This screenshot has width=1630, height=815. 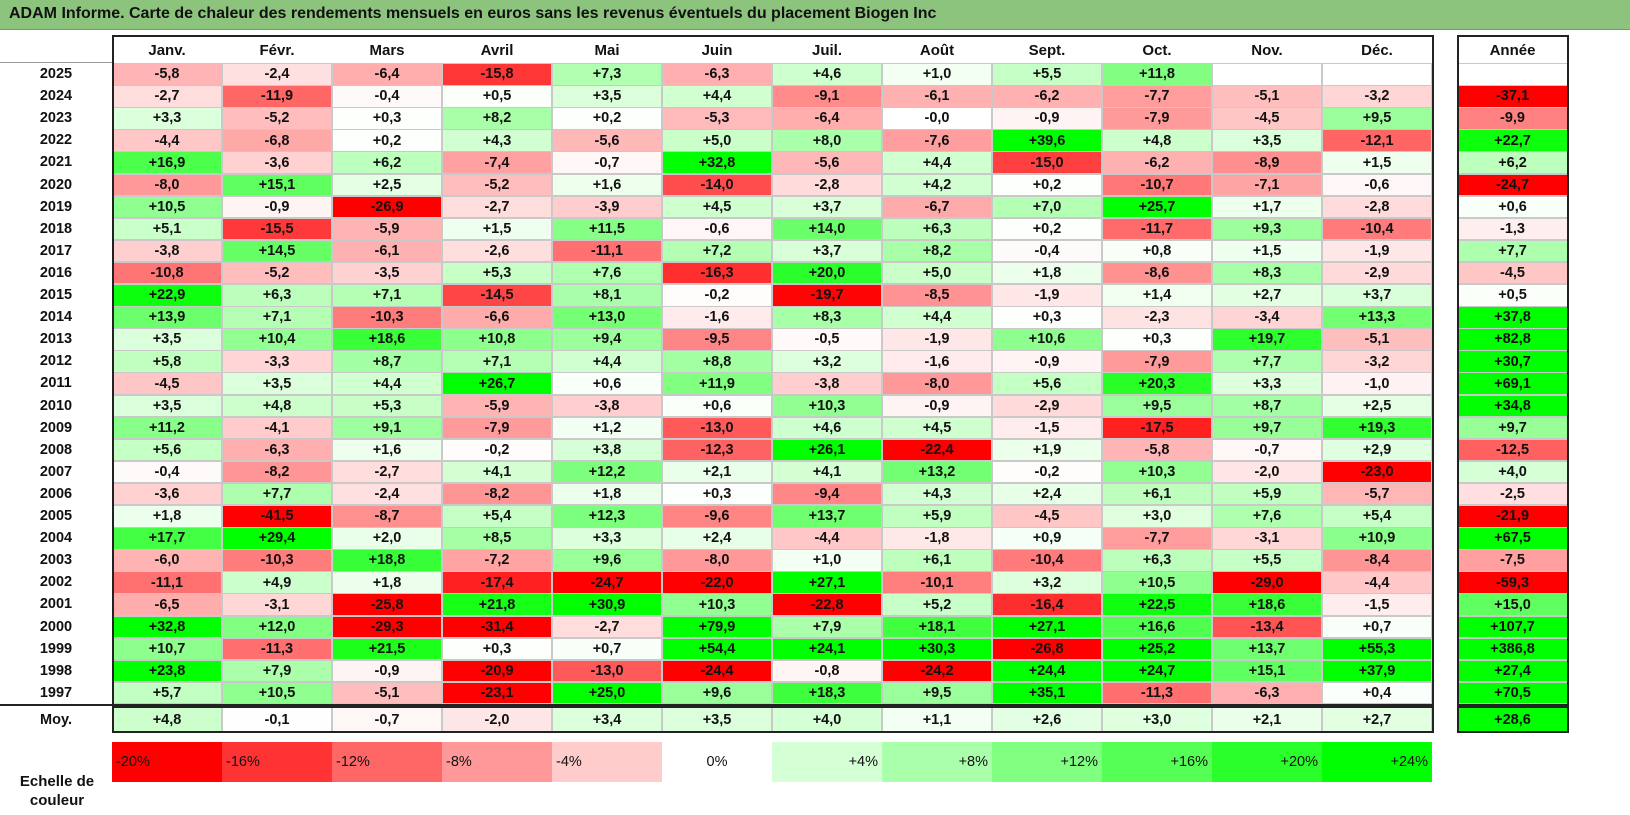 What do you see at coordinates (277, 494) in the screenshot?
I see `heatmap-cell: +7,7` at bounding box center [277, 494].